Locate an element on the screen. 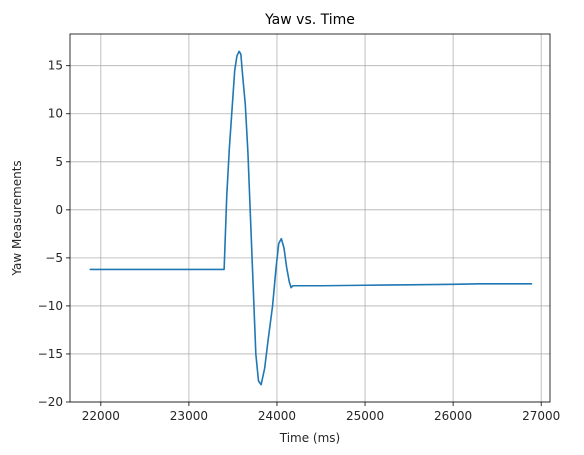  x-tick-label: 26000 is located at coordinates (453, 416).